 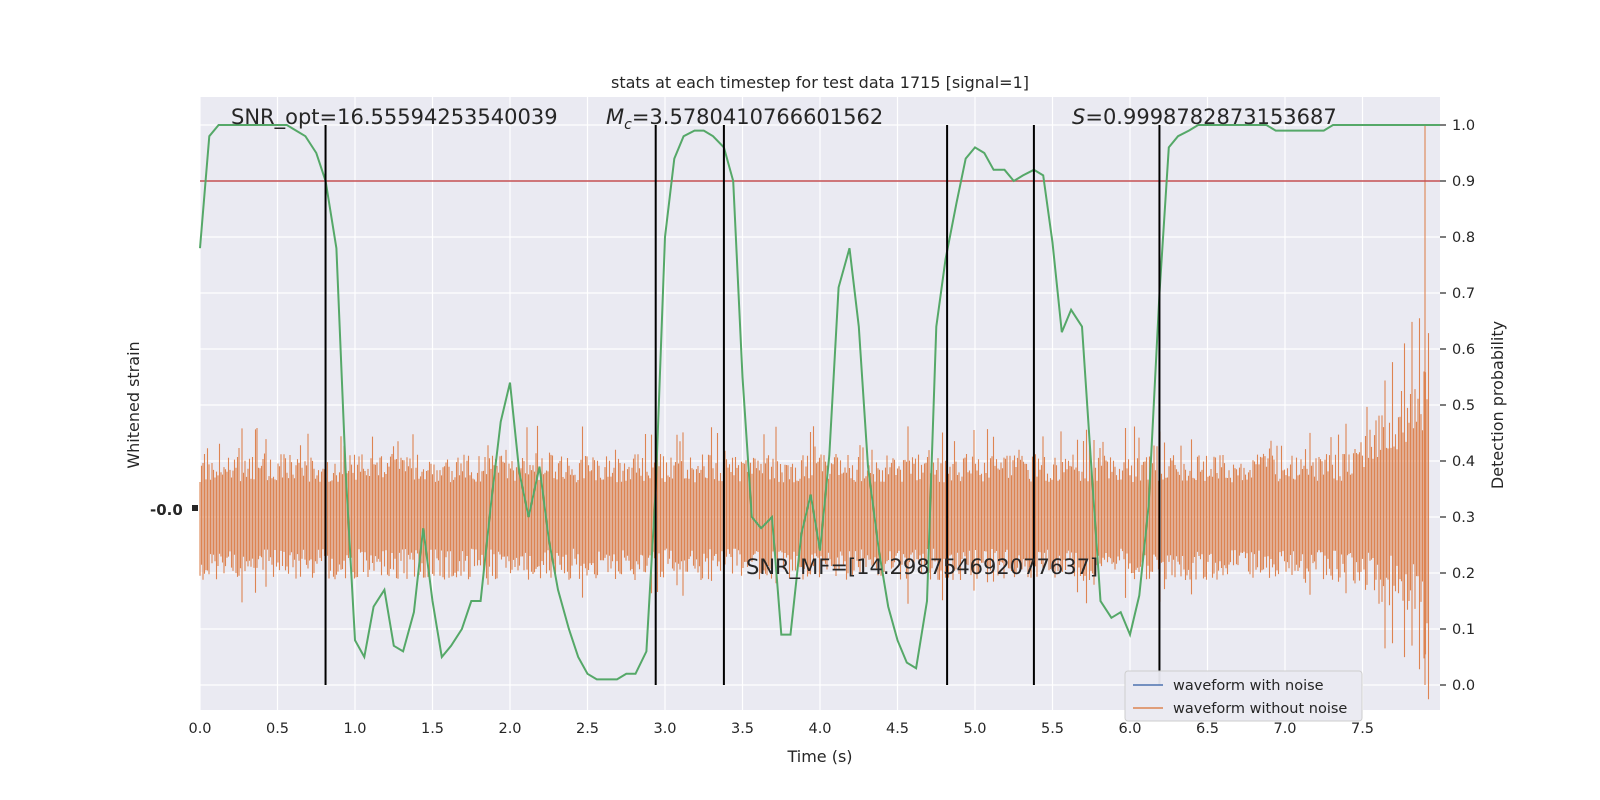 I want to click on x-tick-label: 3.0, so click(x=664, y=729).